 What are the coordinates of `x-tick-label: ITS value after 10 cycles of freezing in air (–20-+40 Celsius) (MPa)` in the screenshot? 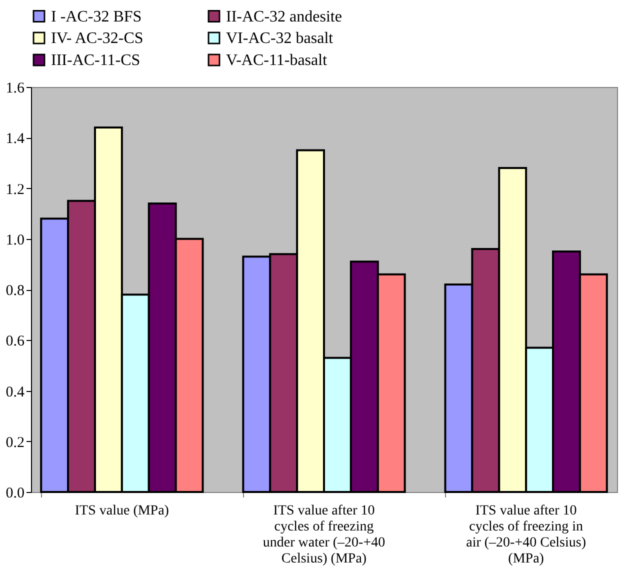 It's located at (526, 535).